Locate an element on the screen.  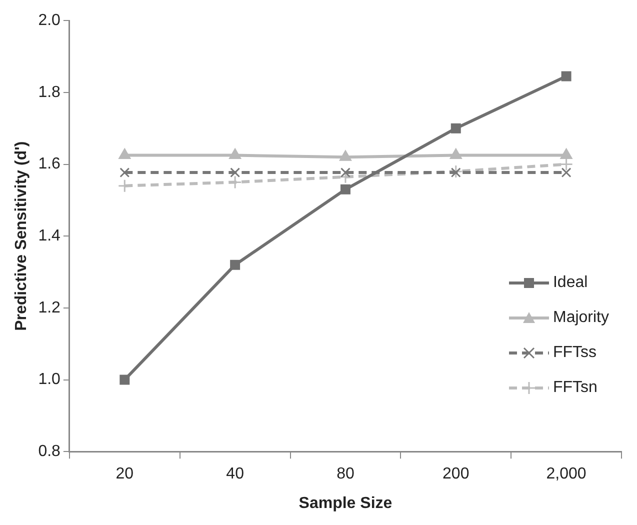
y-axis-title: Predictive Sensitivity (d') is located at coordinates (21, 236).